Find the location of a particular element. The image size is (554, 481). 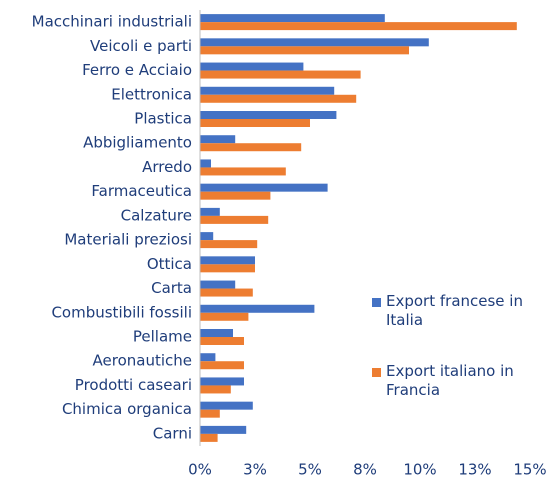

y-tick-label: Prodotti caseari is located at coordinates (133, 385).